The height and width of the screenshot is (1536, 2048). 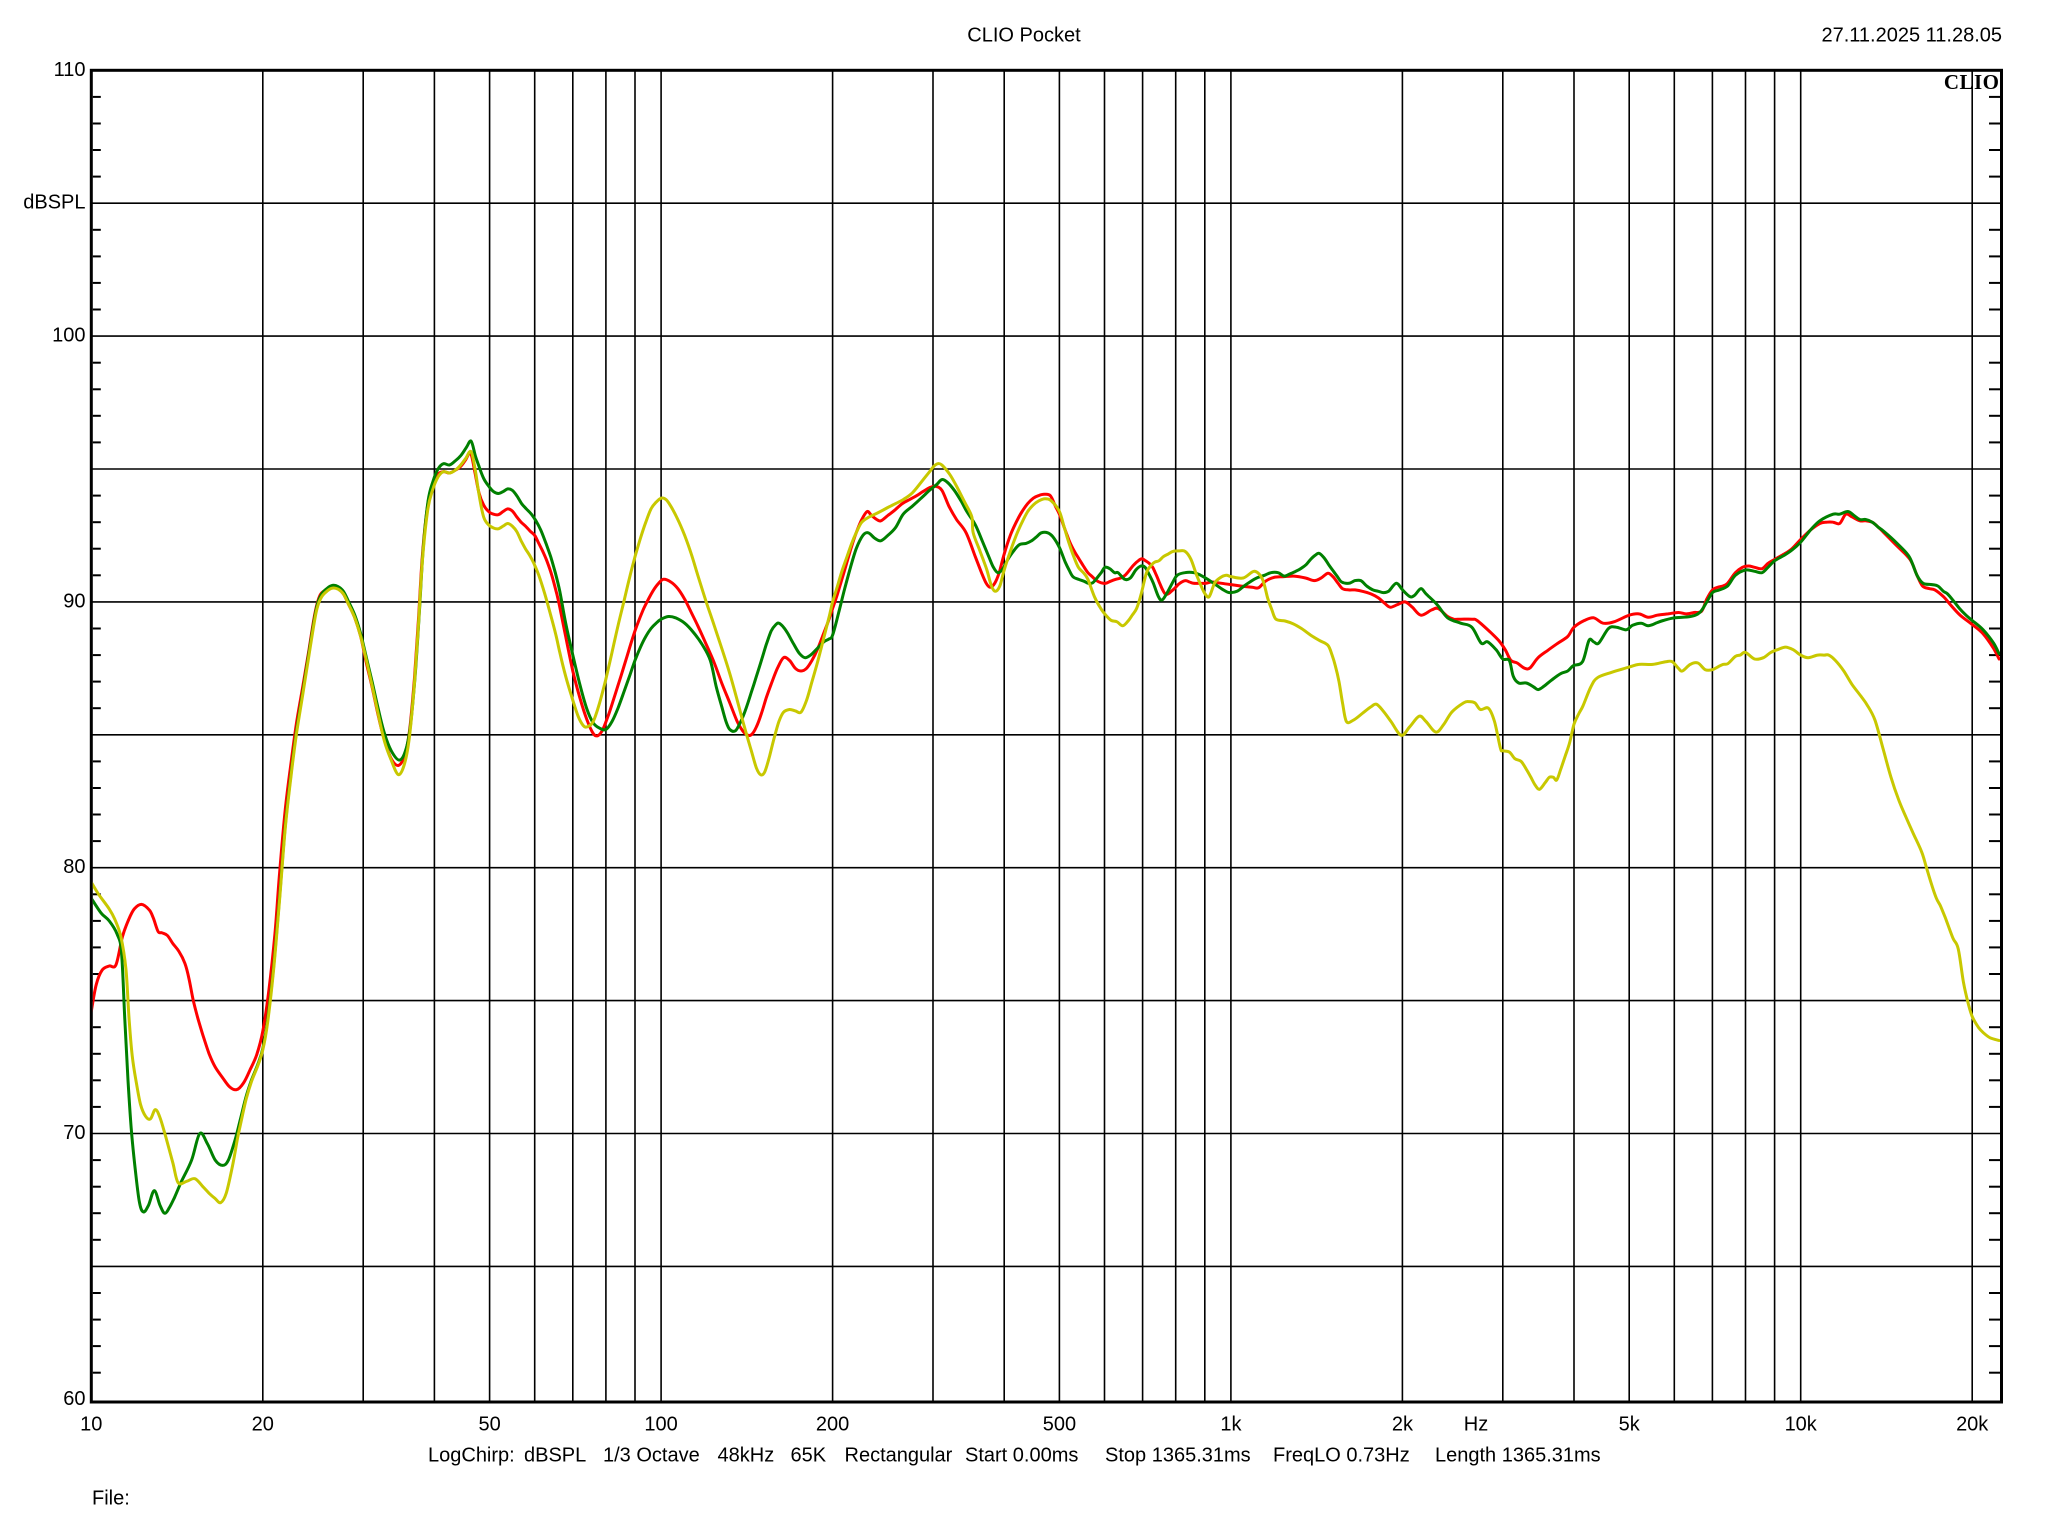 I want to click on svg-text: LogChirp:, so click(x=471, y=1456).